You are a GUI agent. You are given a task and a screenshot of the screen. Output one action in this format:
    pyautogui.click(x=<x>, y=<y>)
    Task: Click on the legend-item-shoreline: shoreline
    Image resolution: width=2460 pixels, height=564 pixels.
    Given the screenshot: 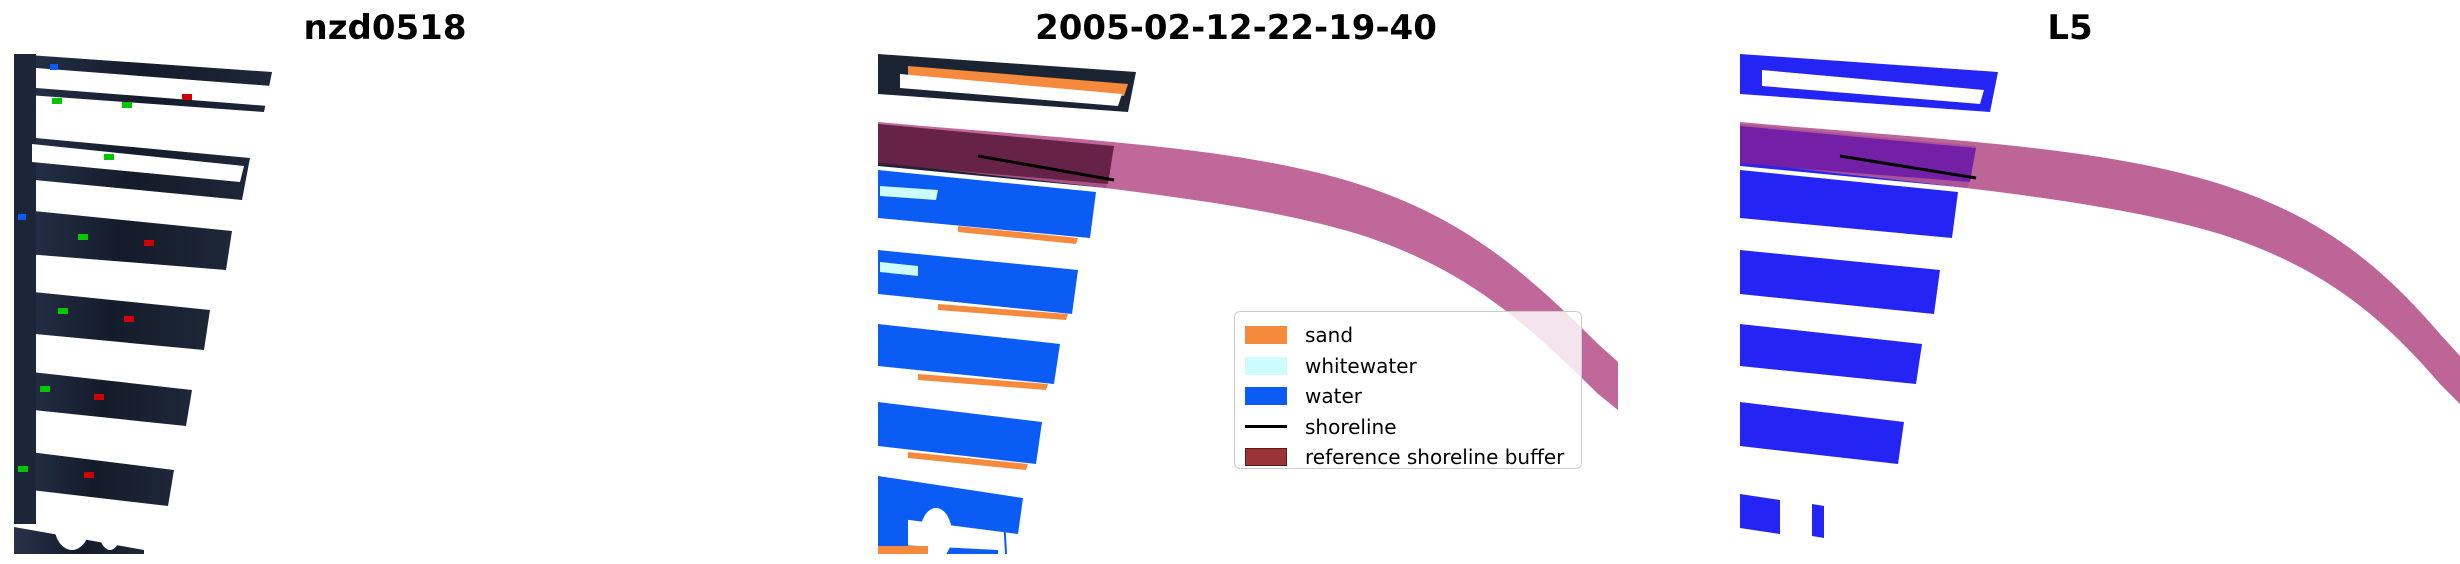 What is the action you would take?
    pyautogui.click(x=1408, y=427)
    